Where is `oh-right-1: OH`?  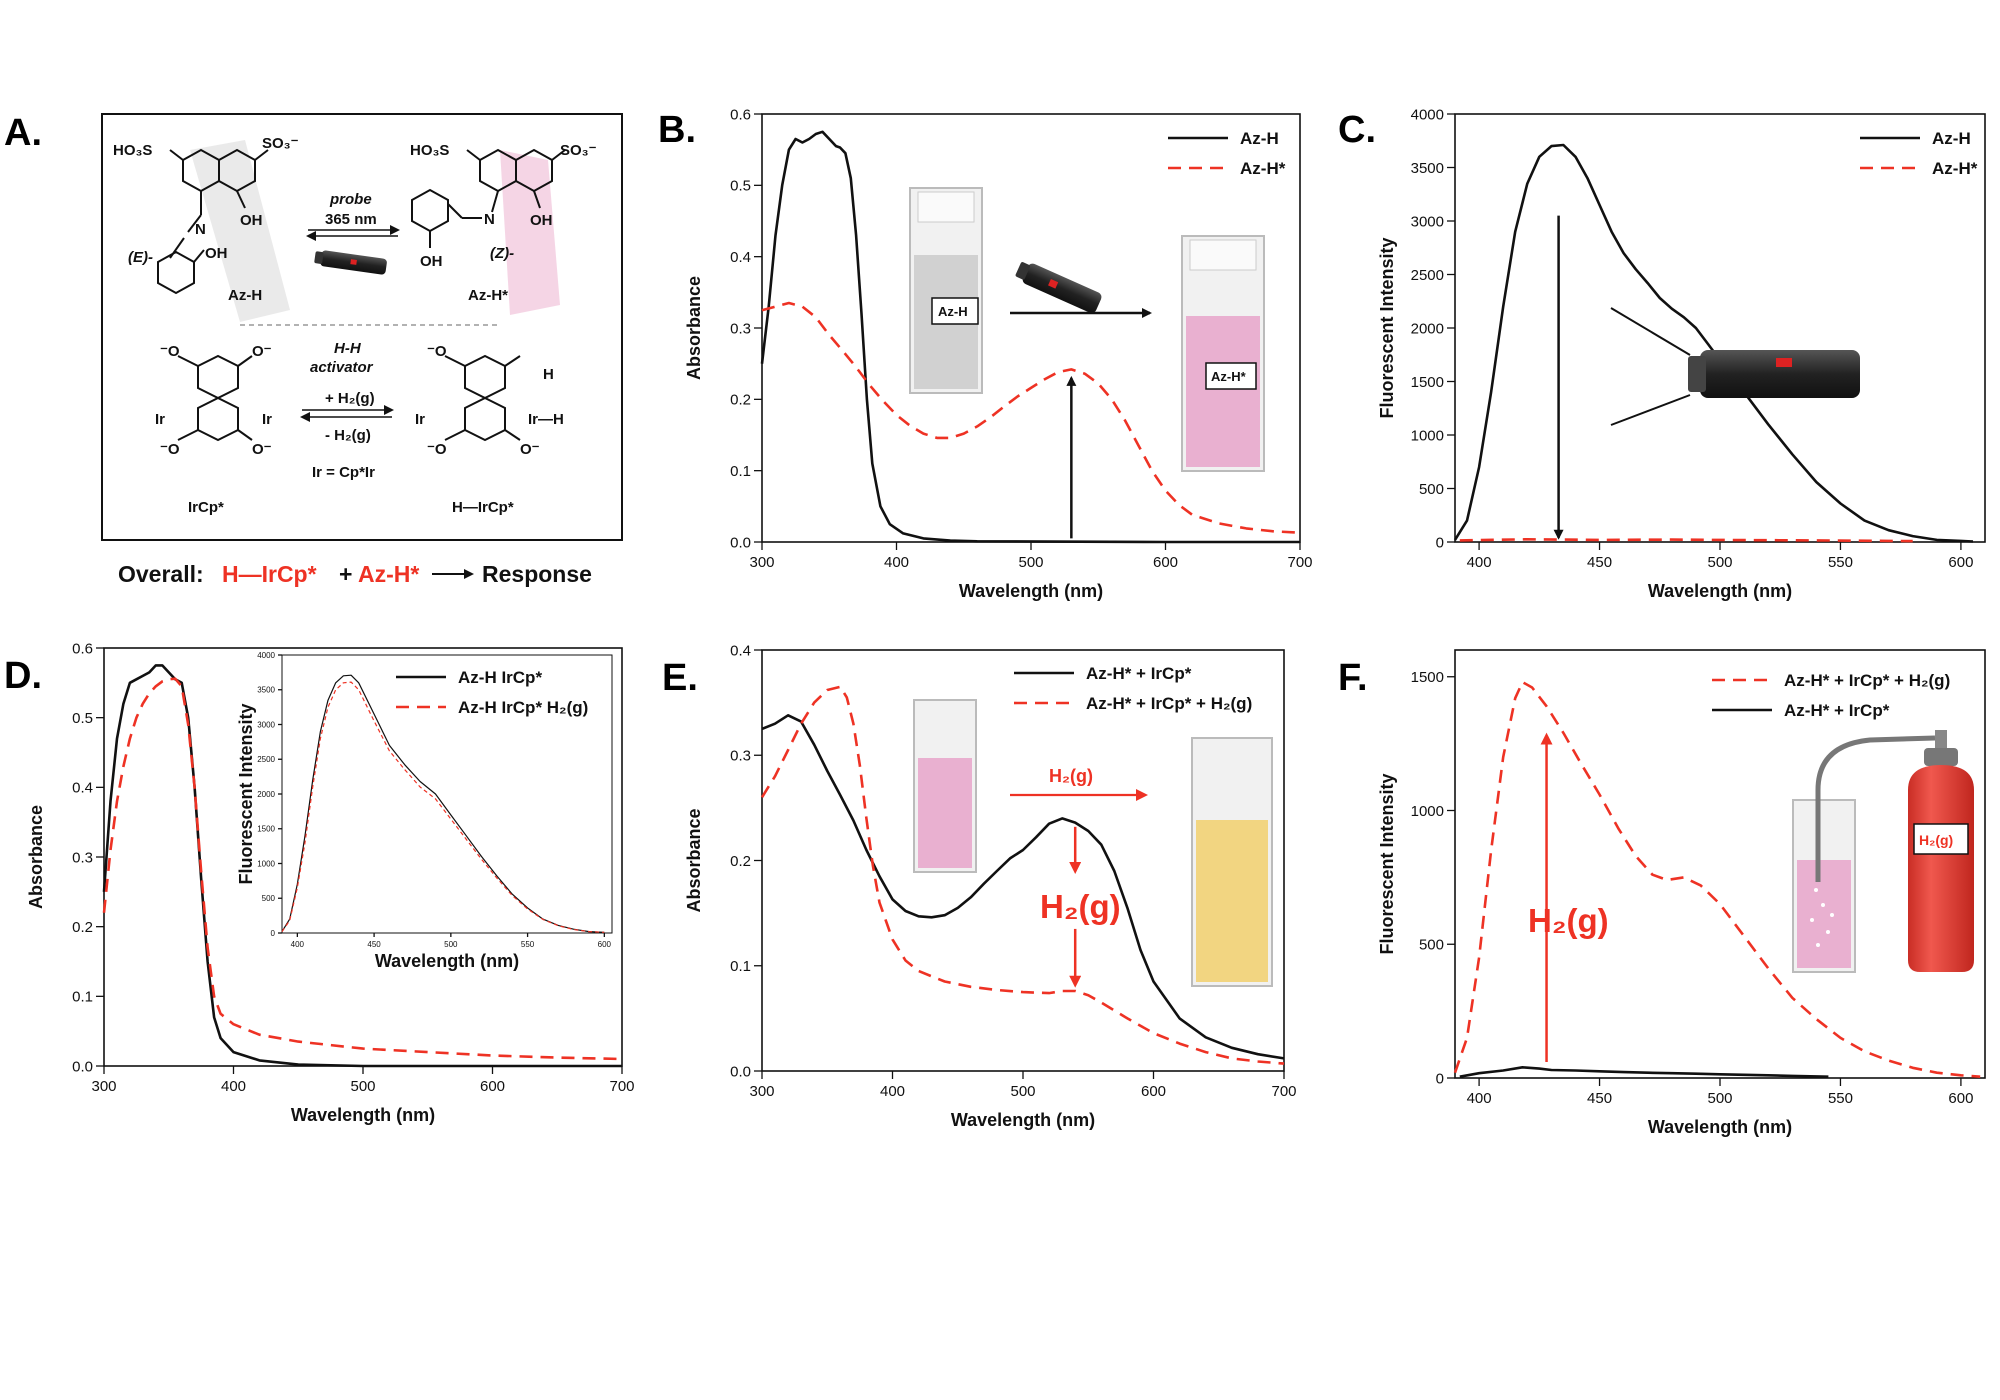 oh-right-1: OH is located at coordinates (541, 220).